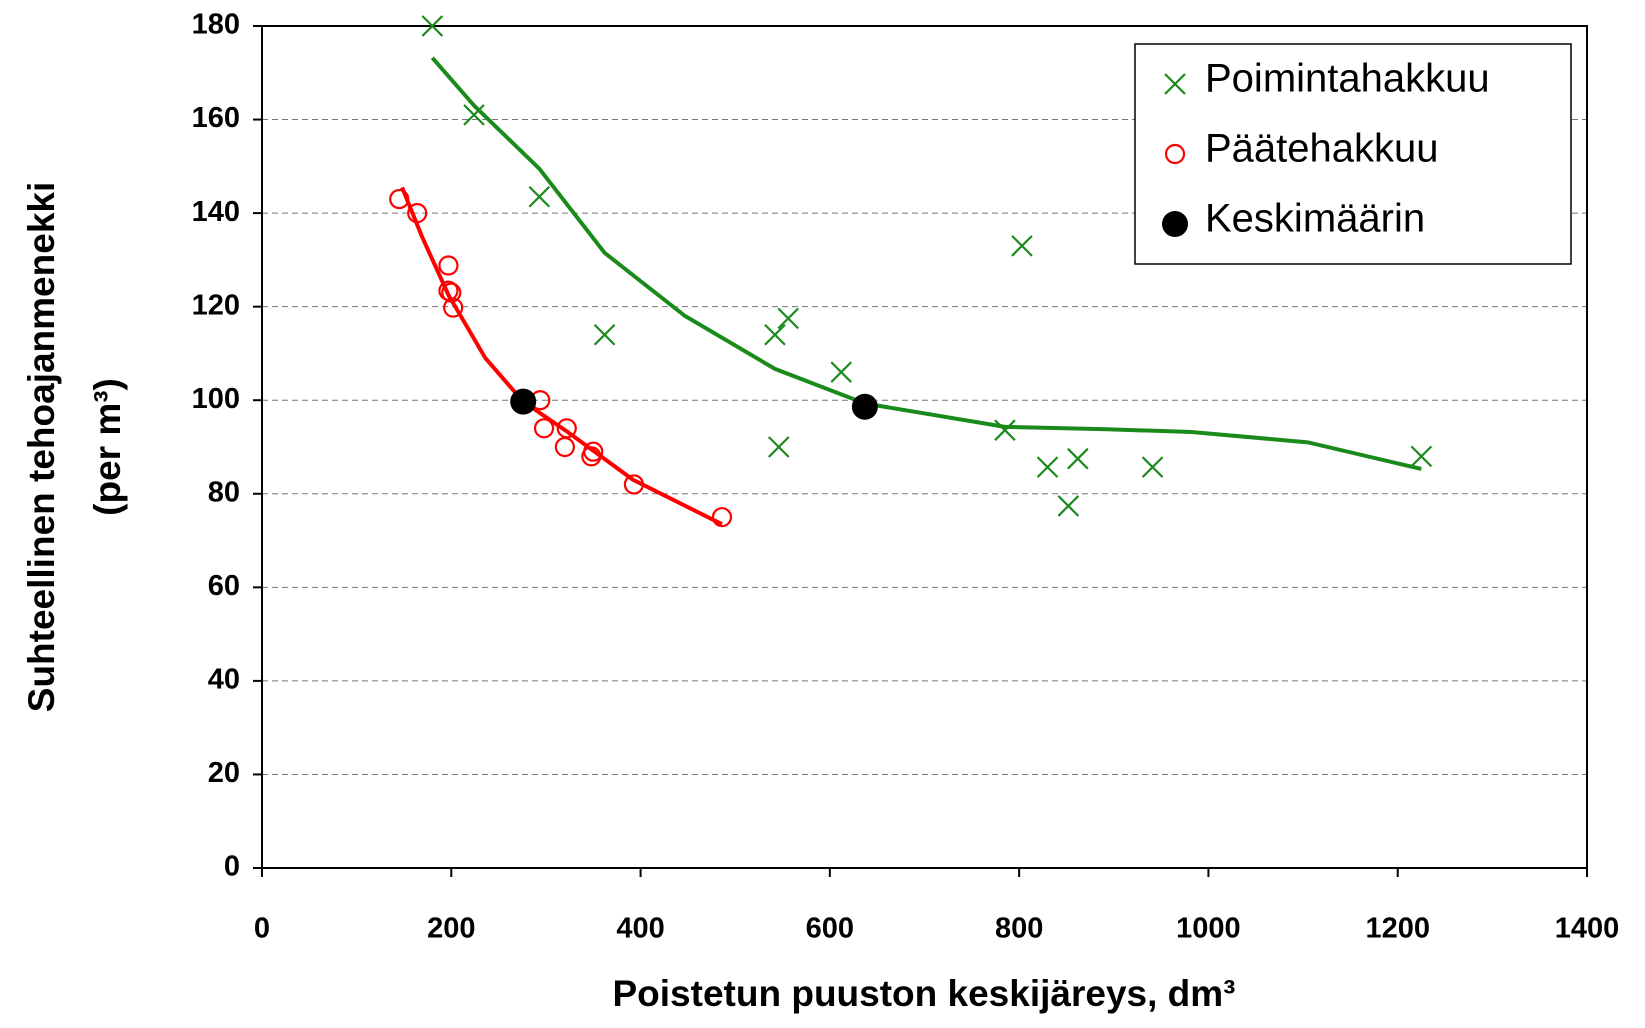 The width and height of the screenshot is (1645, 1028). What do you see at coordinates (216, 212) in the screenshot?
I see `y-tick-label: 140` at bounding box center [216, 212].